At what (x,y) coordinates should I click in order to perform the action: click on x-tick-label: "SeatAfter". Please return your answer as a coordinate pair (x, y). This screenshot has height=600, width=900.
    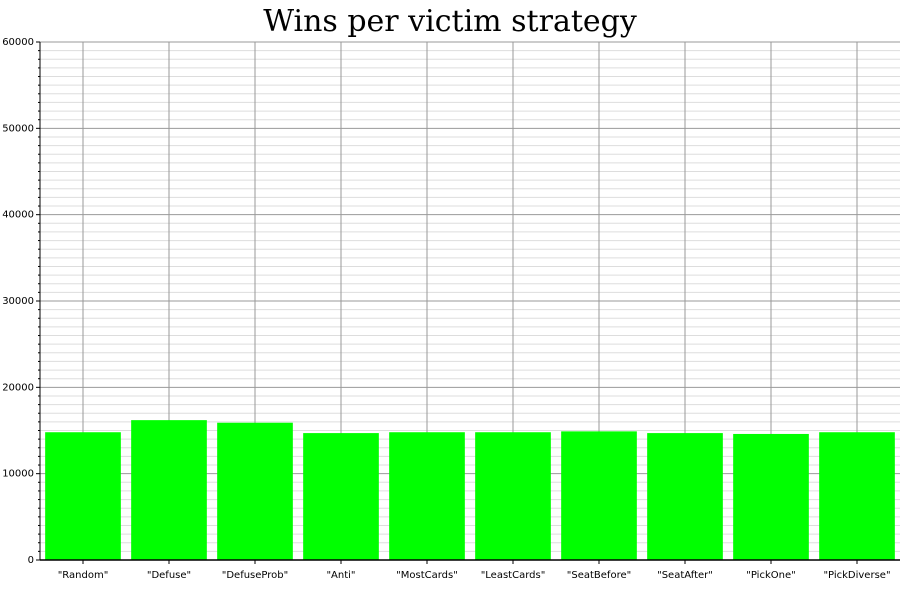
    Looking at the image, I should click on (685, 575).